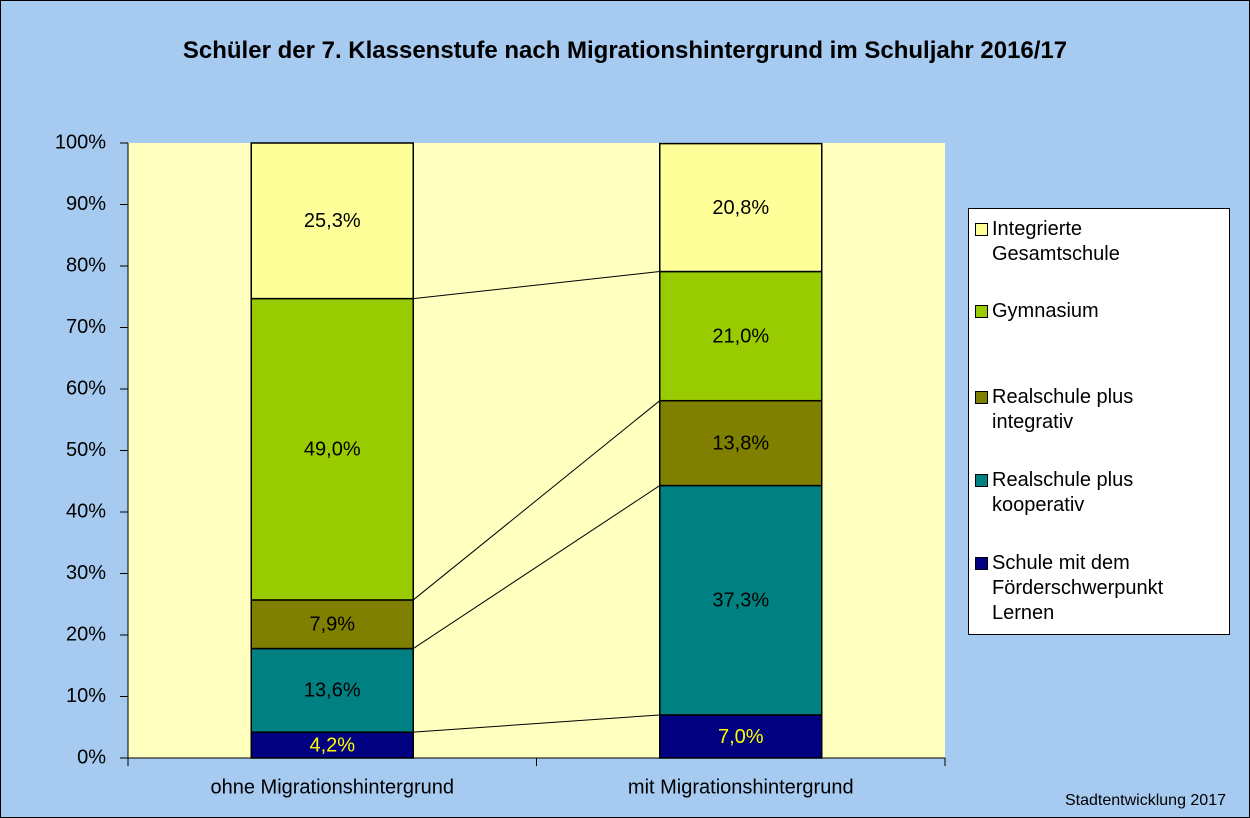  Describe the element at coordinates (1056, 241) in the screenshot. I see `legend-label: Integrierte Gesamtschule` at that location.